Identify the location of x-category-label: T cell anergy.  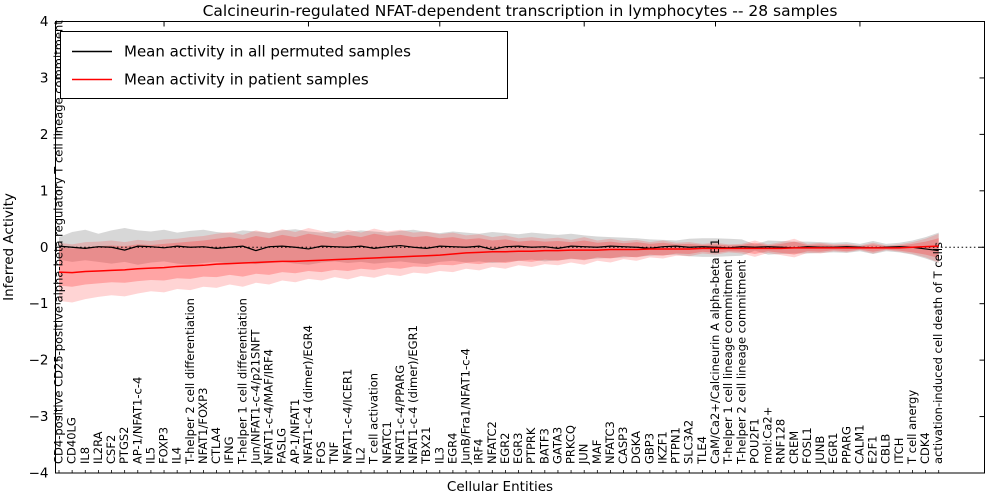
(912, 427).